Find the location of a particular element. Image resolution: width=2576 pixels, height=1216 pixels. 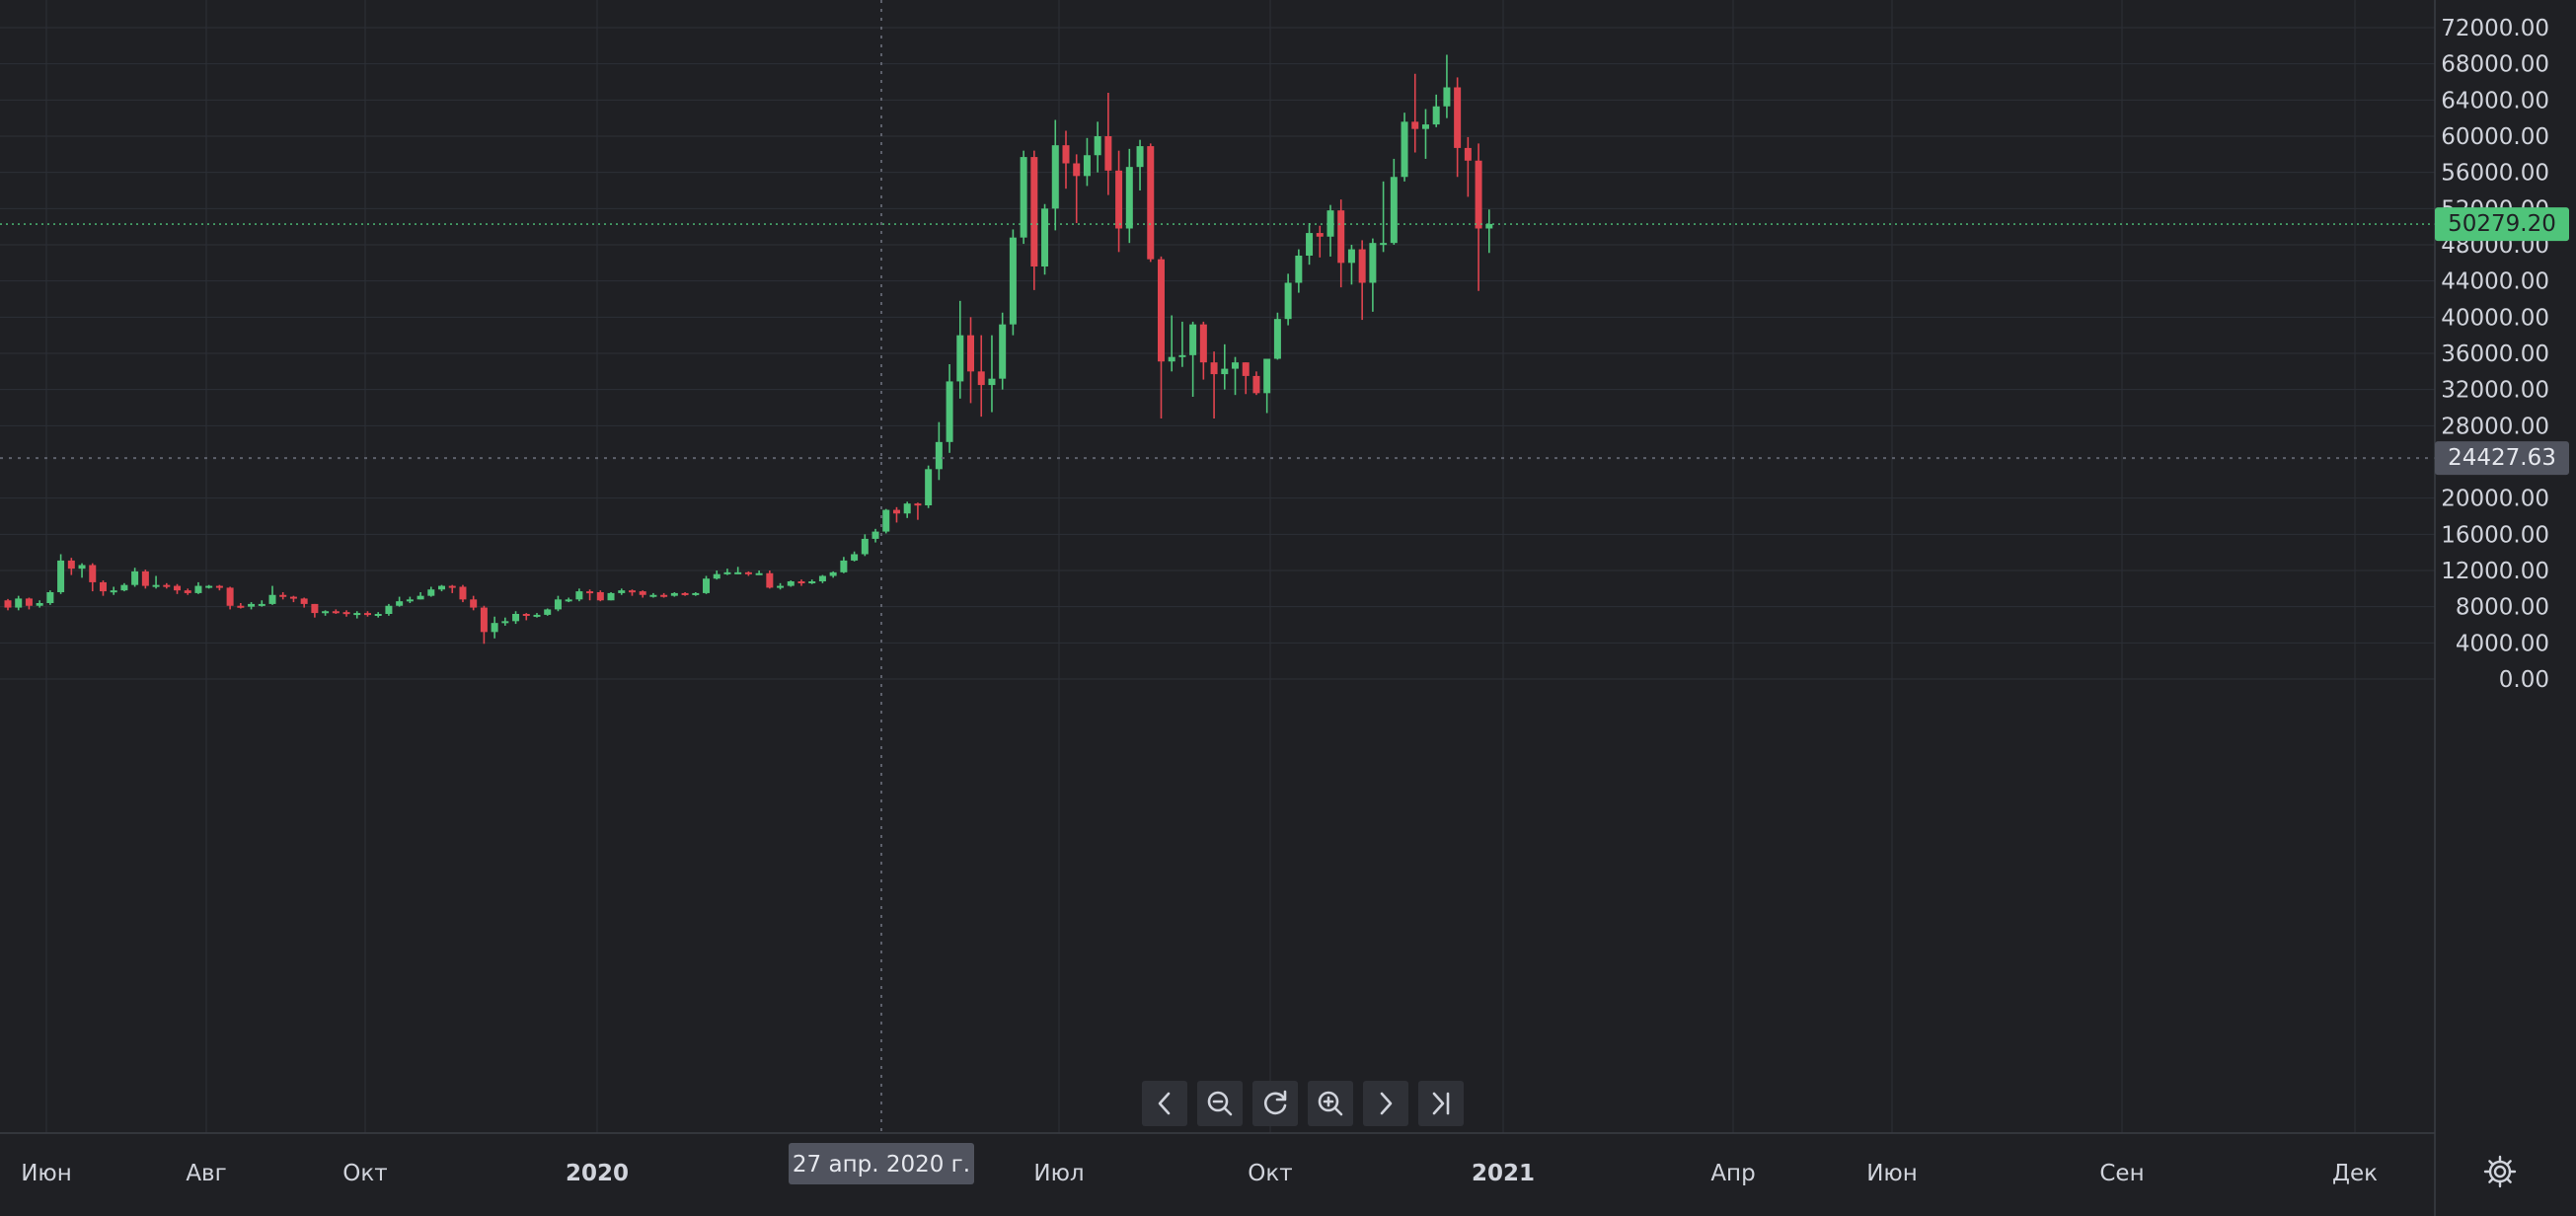

scroll-to-end-button is located at coordinates (1441, 1103).